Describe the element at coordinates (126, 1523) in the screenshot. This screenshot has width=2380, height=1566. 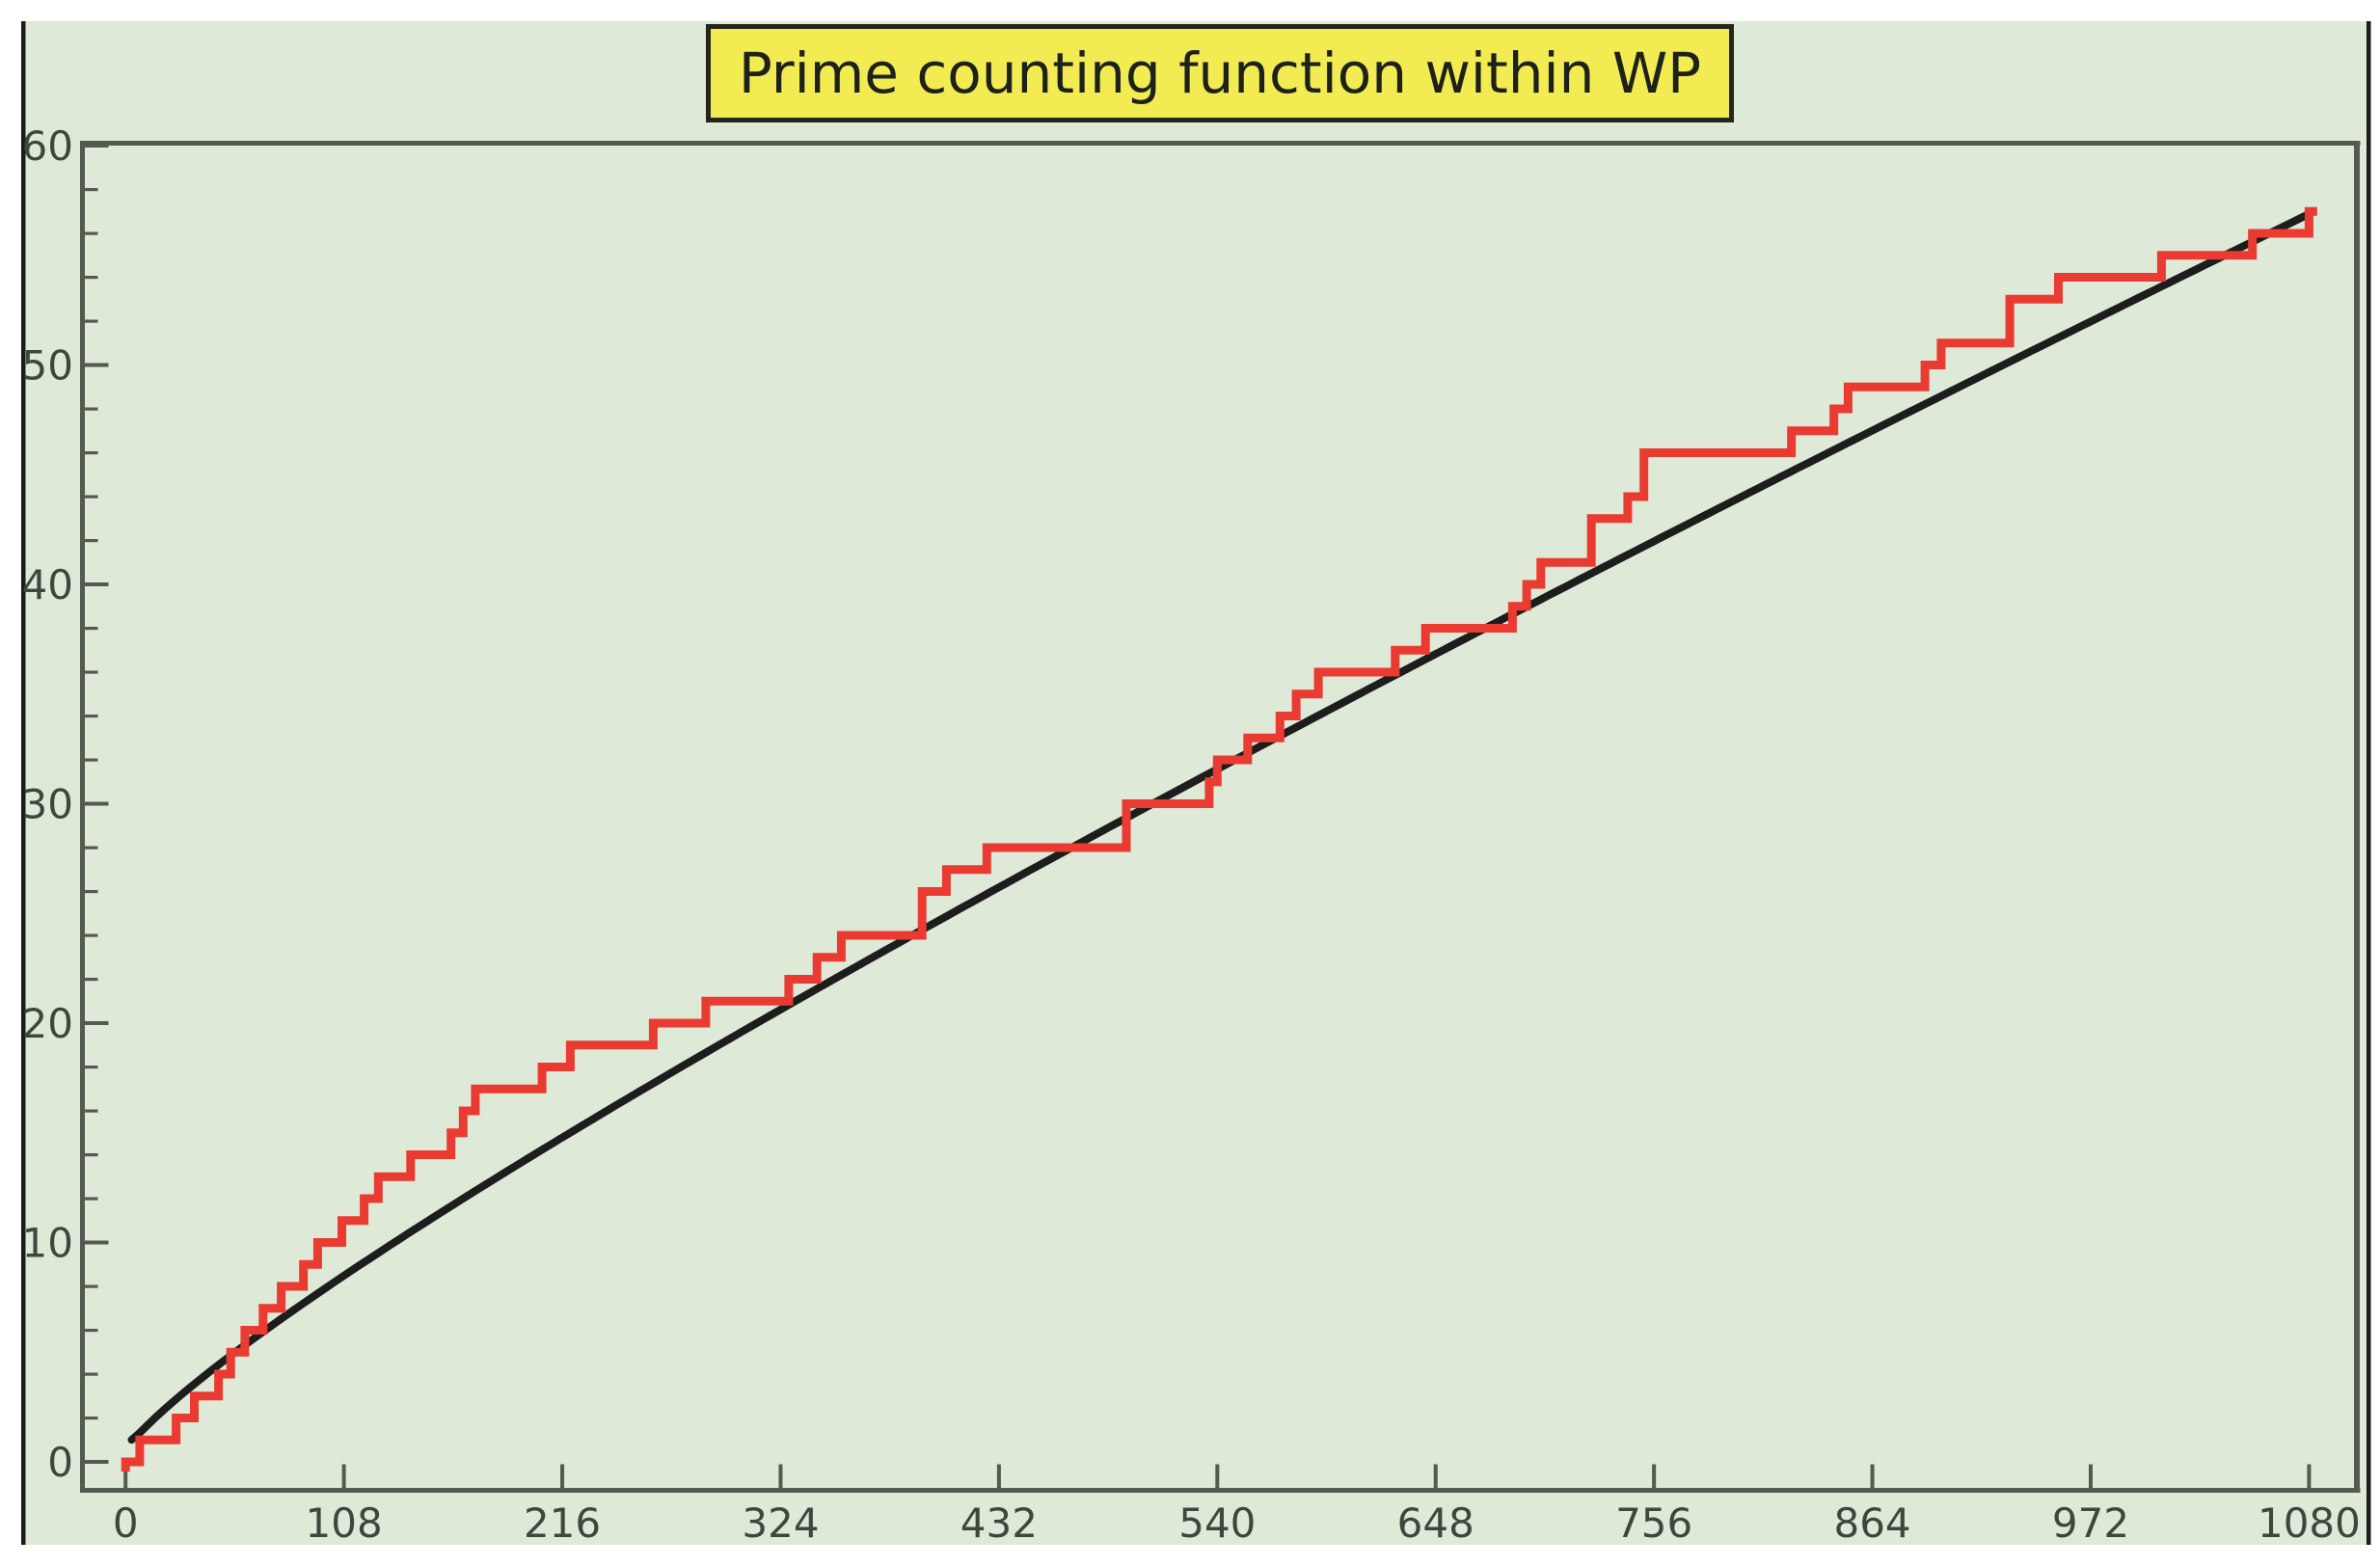
I see `x-tick-label: 0` at that location.